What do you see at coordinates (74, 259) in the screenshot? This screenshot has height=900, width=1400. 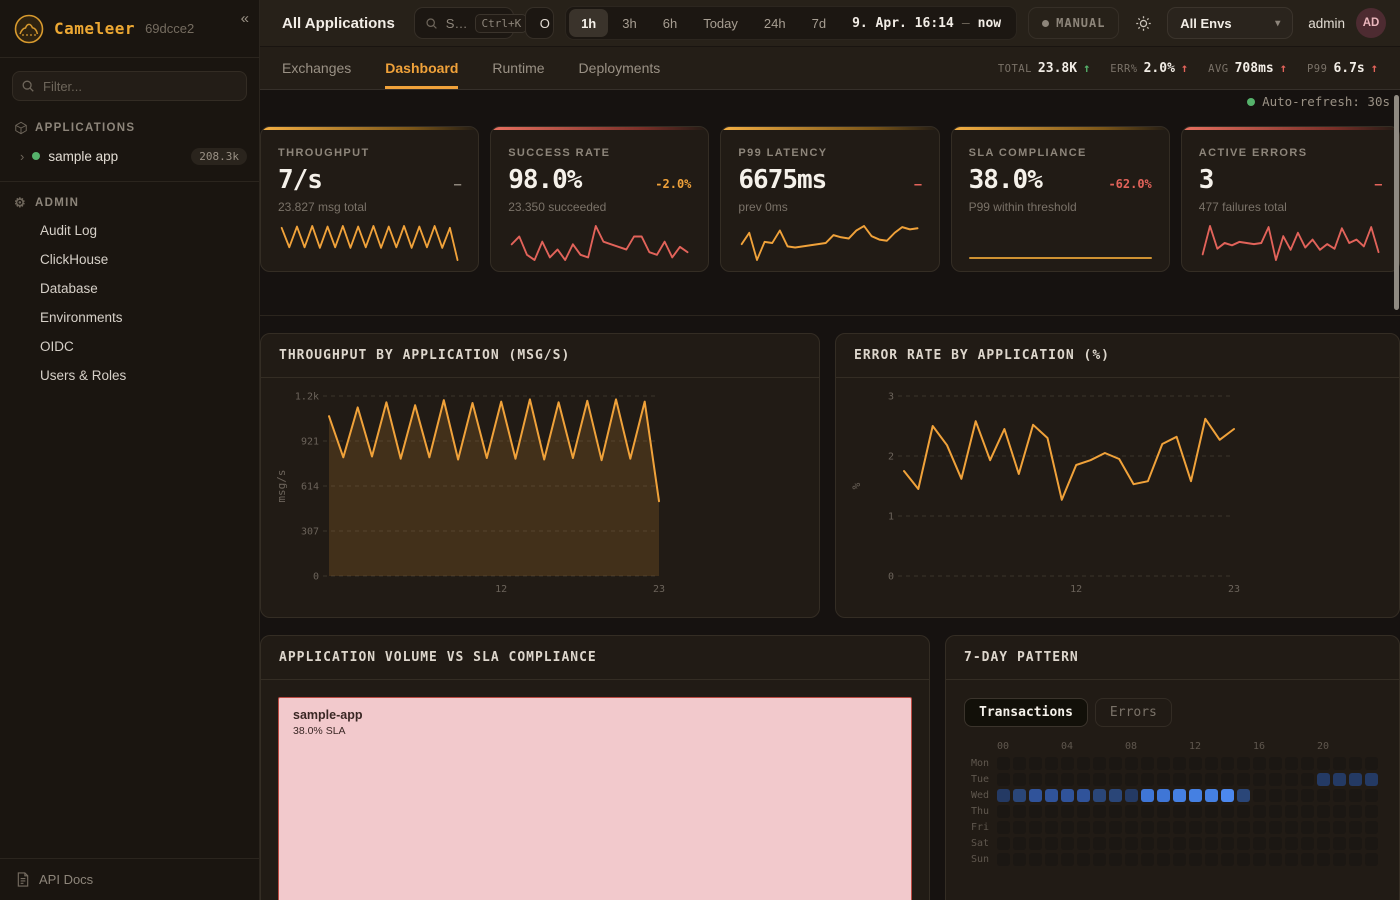 I see `sidebar-admin-item: ClickHouse` at bounding box center [74, 259].